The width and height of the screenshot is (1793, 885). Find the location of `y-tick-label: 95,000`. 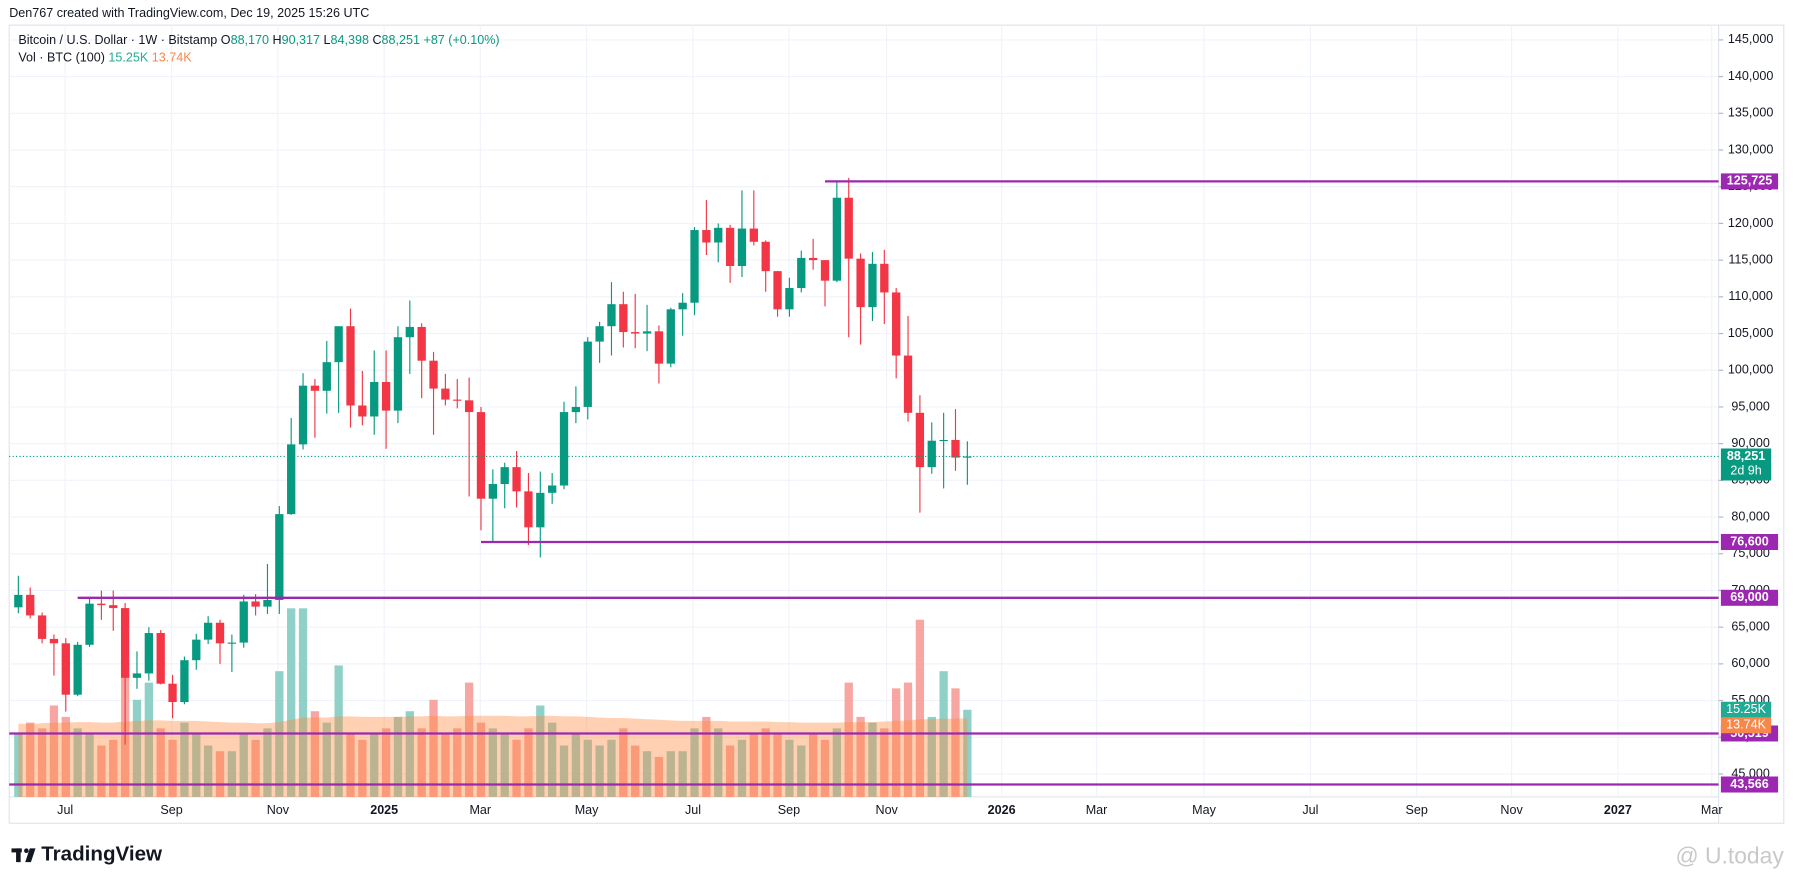

y-tick-label: 95,000 is located at coordinates (1750, 406).